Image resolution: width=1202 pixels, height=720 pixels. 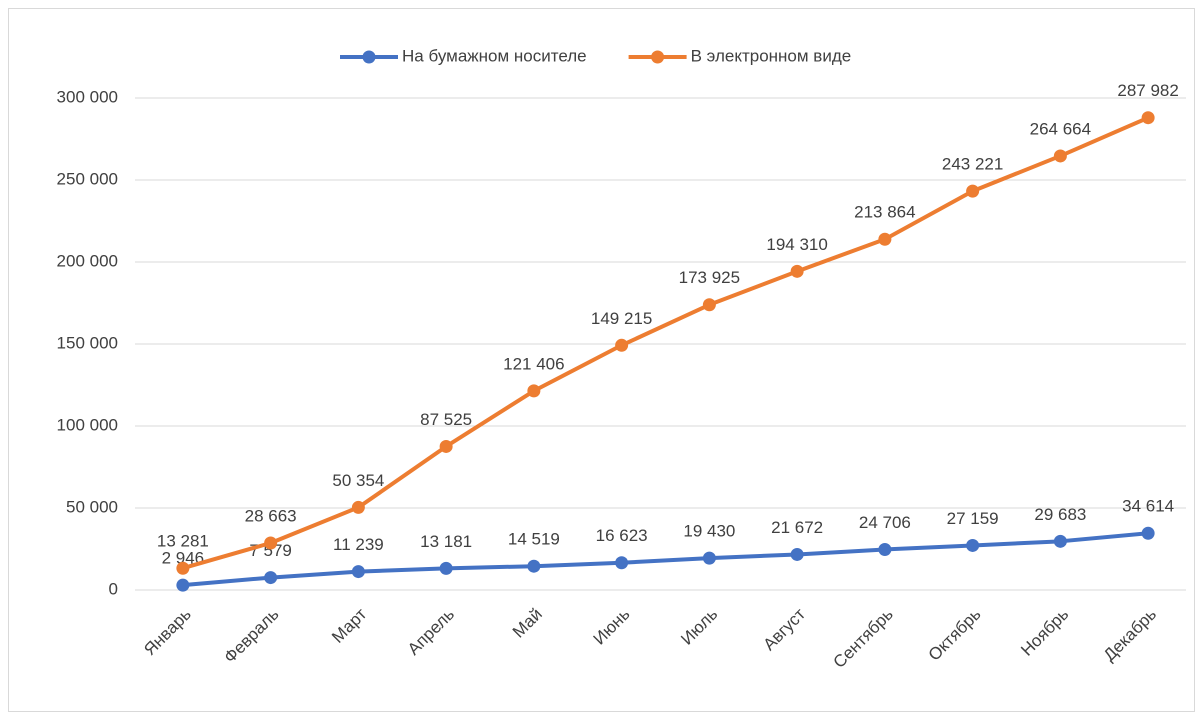 I want to click on data-label: 287 982, so click(x=1147, y=90).